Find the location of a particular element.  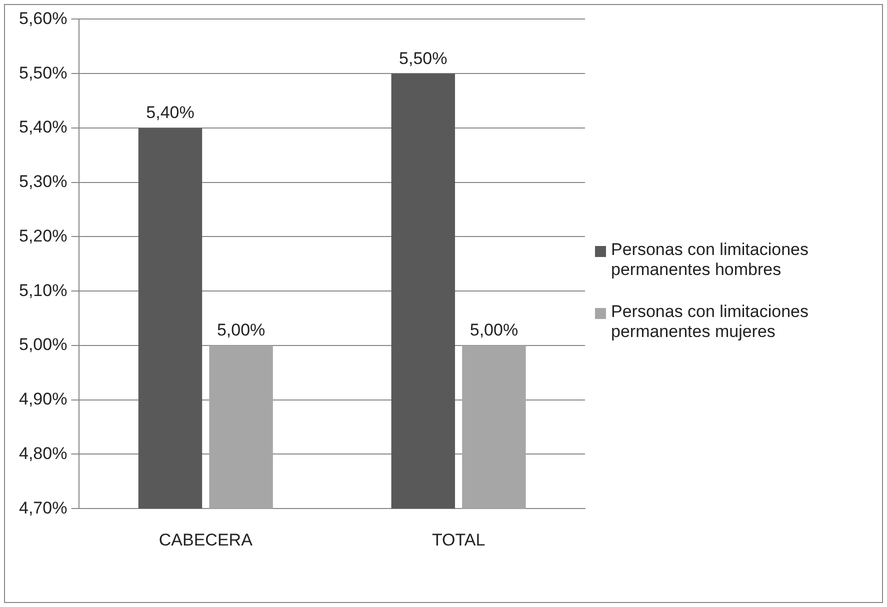

y-tick-label: 5,20% is located at coordinates (43, 236).